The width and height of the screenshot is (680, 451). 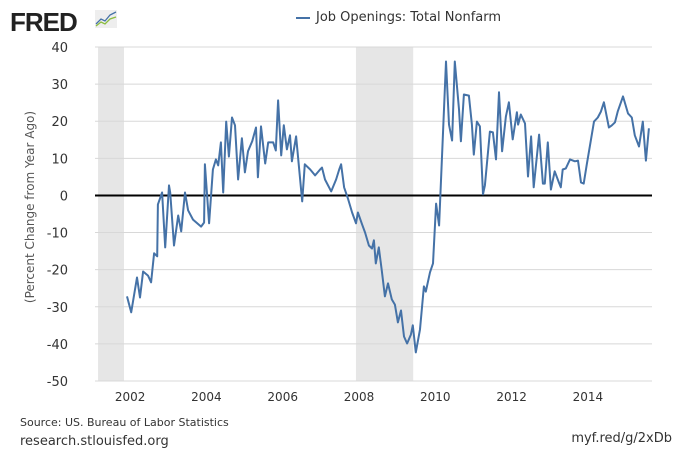 What do you see at coordinates (409, 17) in the screenshot?
I see `legend-label: Job Openings: Total Nonfarm` at bounding box center [409, 17].